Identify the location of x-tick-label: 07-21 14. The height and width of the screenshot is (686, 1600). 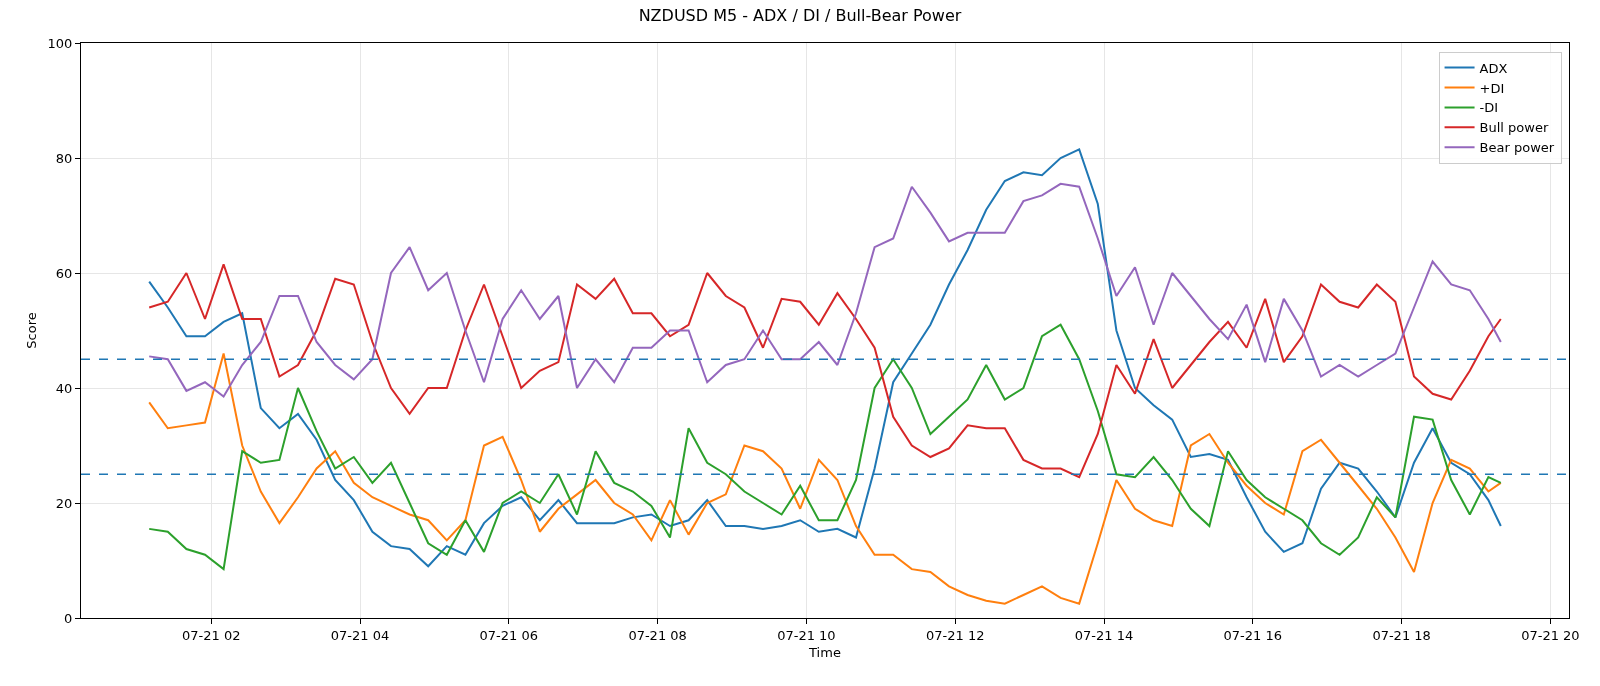
(1104, 635).